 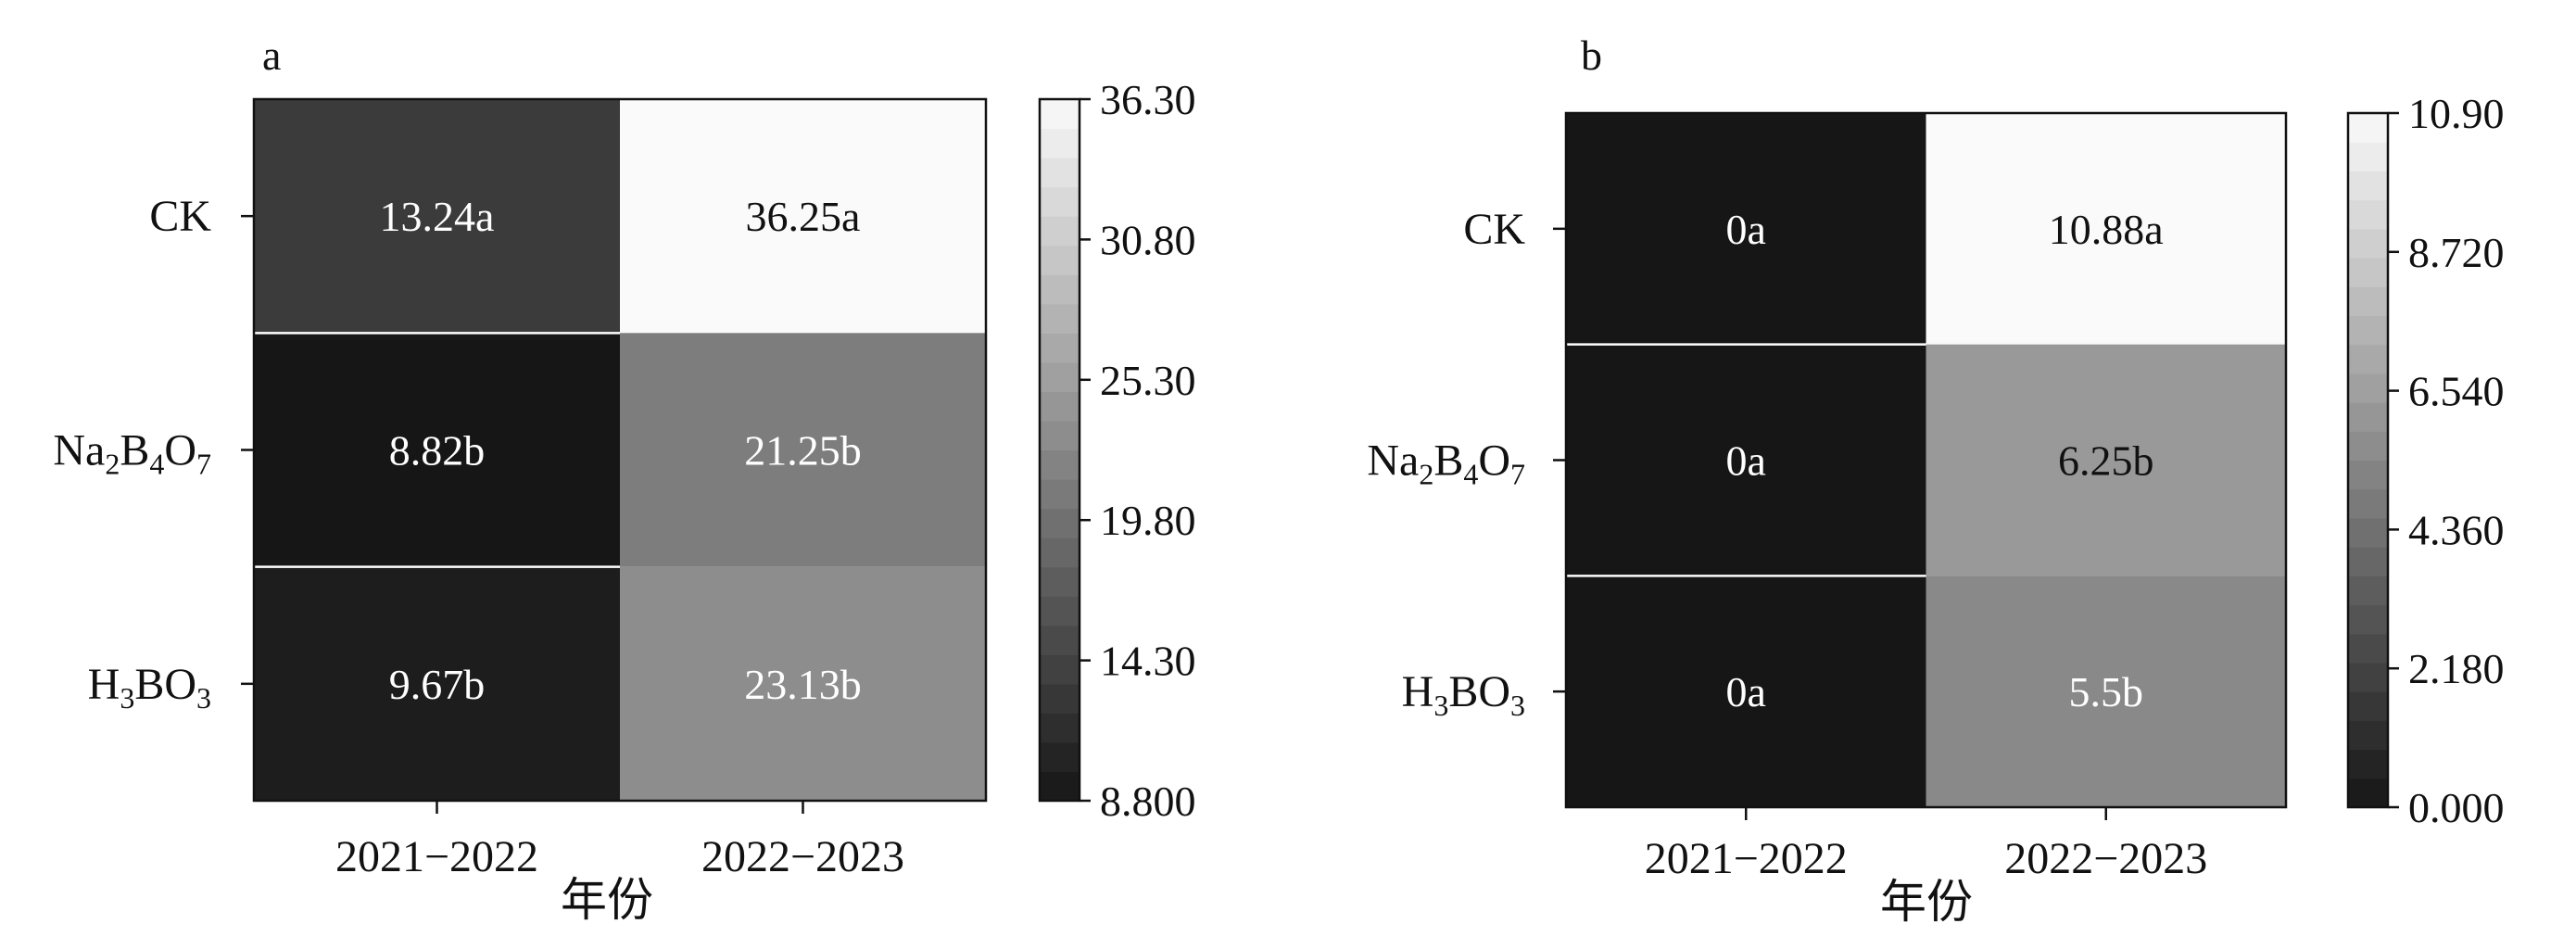 I want to click on colorbar-tick-label: 36.30, so click(x=1148, y=99).